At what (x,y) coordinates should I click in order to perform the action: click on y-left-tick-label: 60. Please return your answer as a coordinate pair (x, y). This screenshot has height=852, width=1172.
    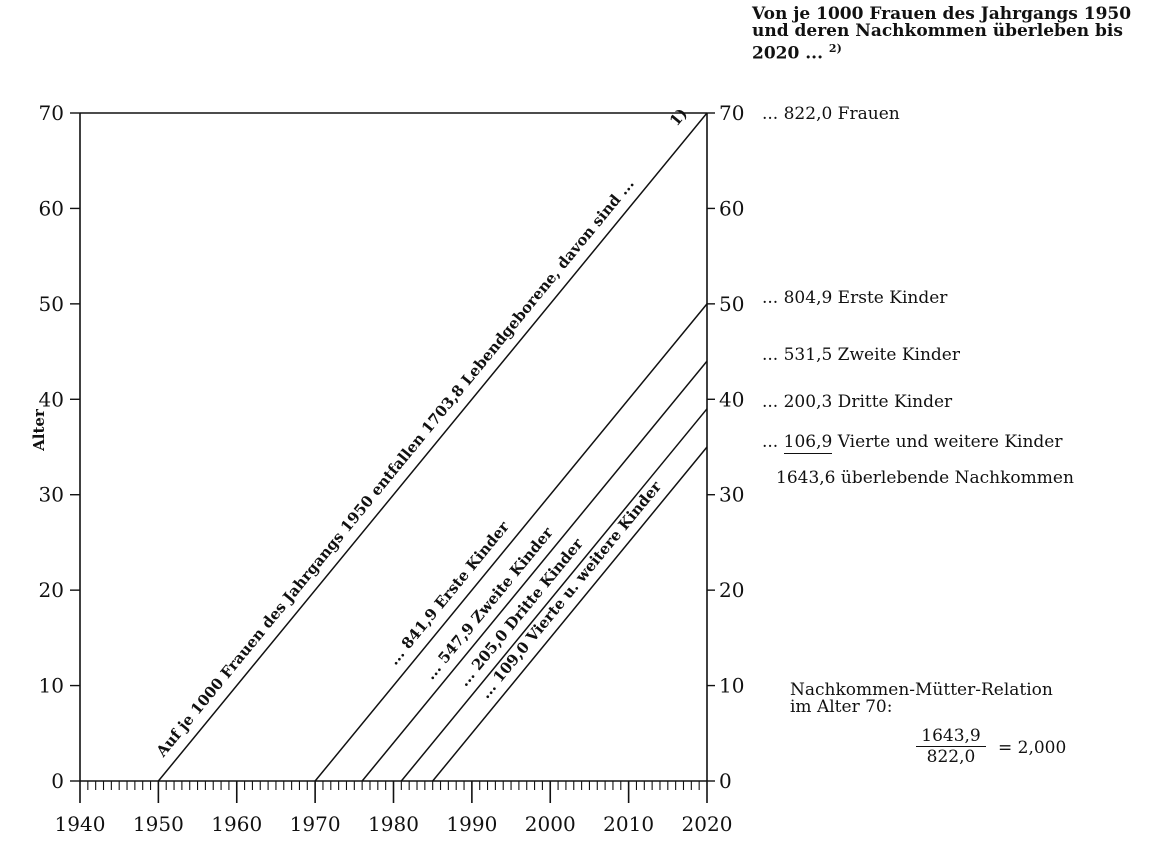
    Looking at the image, I should click on (51, 208).